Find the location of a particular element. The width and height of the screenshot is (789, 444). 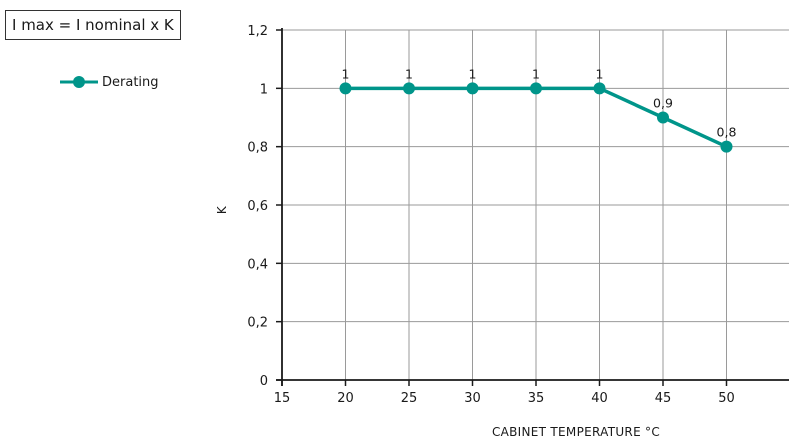

formula-box: I max = I nominal x K is located at coordinates (93, 25).